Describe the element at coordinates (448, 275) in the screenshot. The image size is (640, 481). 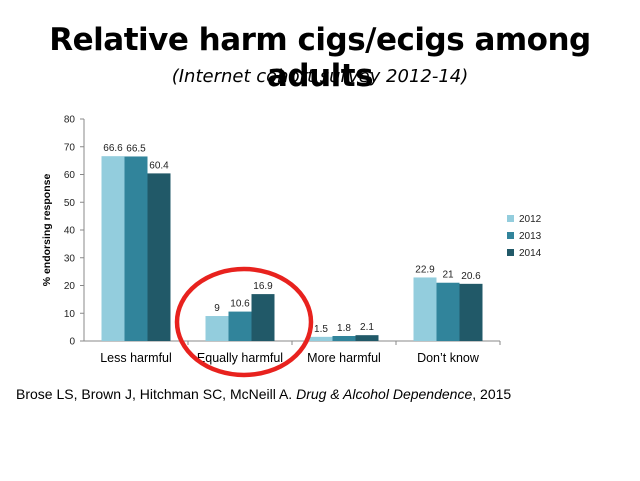
I see `data-label: 21` at that location.